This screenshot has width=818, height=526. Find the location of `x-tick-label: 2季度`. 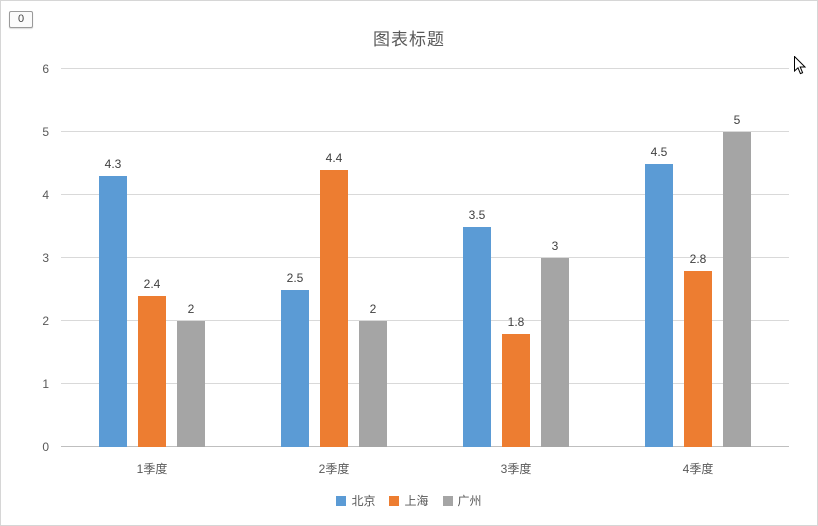

x-tick-label: 2季度 is located at coordinates (334, 469).